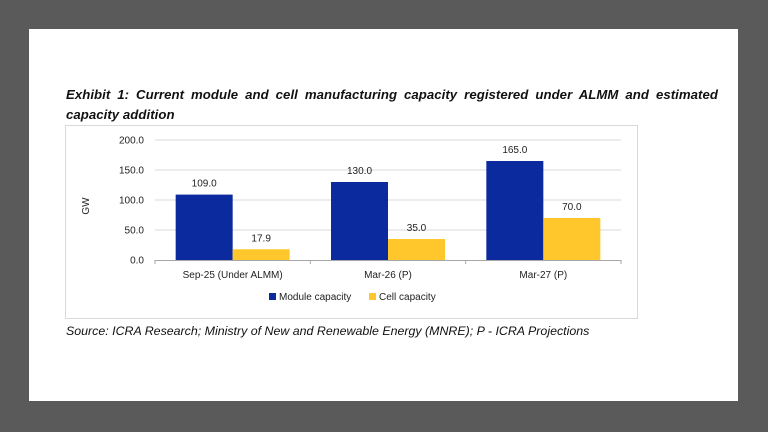 This screenshot has width=768, height=432. What do you see at coordinates (261, 238) in the screenshot?
I see `data-label: 17.9` at bounding box center [261, 238].